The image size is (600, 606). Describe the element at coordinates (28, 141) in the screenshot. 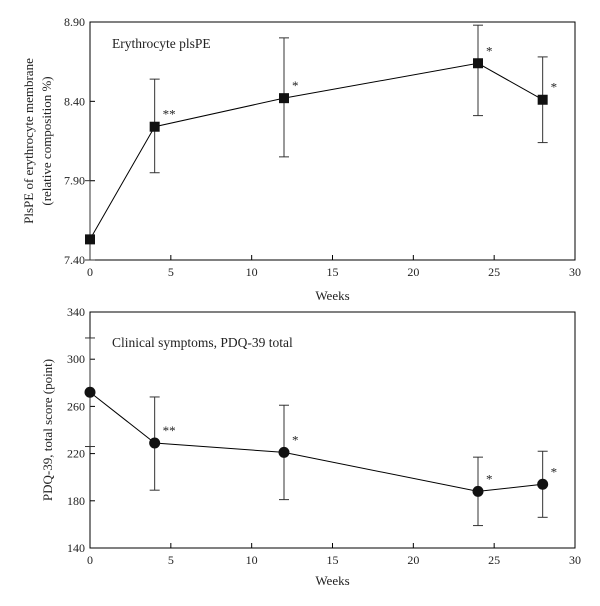

I see `y-axis-label: PlsPE of erythrocyte membrane` at that location.